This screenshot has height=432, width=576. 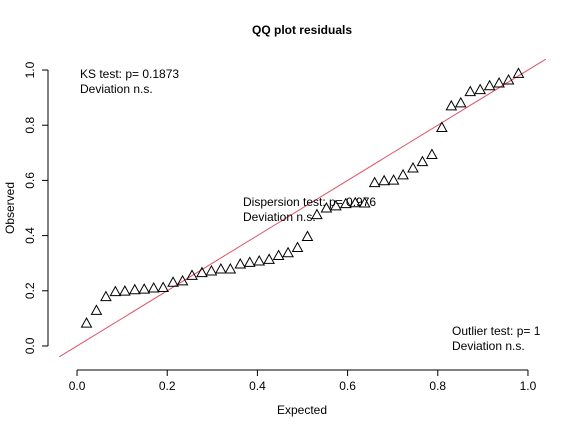 What do you see at coordinates (30, 290) in the screenshot?
I see `y-tick-label: 0.2` at bounding box center [30, 290].